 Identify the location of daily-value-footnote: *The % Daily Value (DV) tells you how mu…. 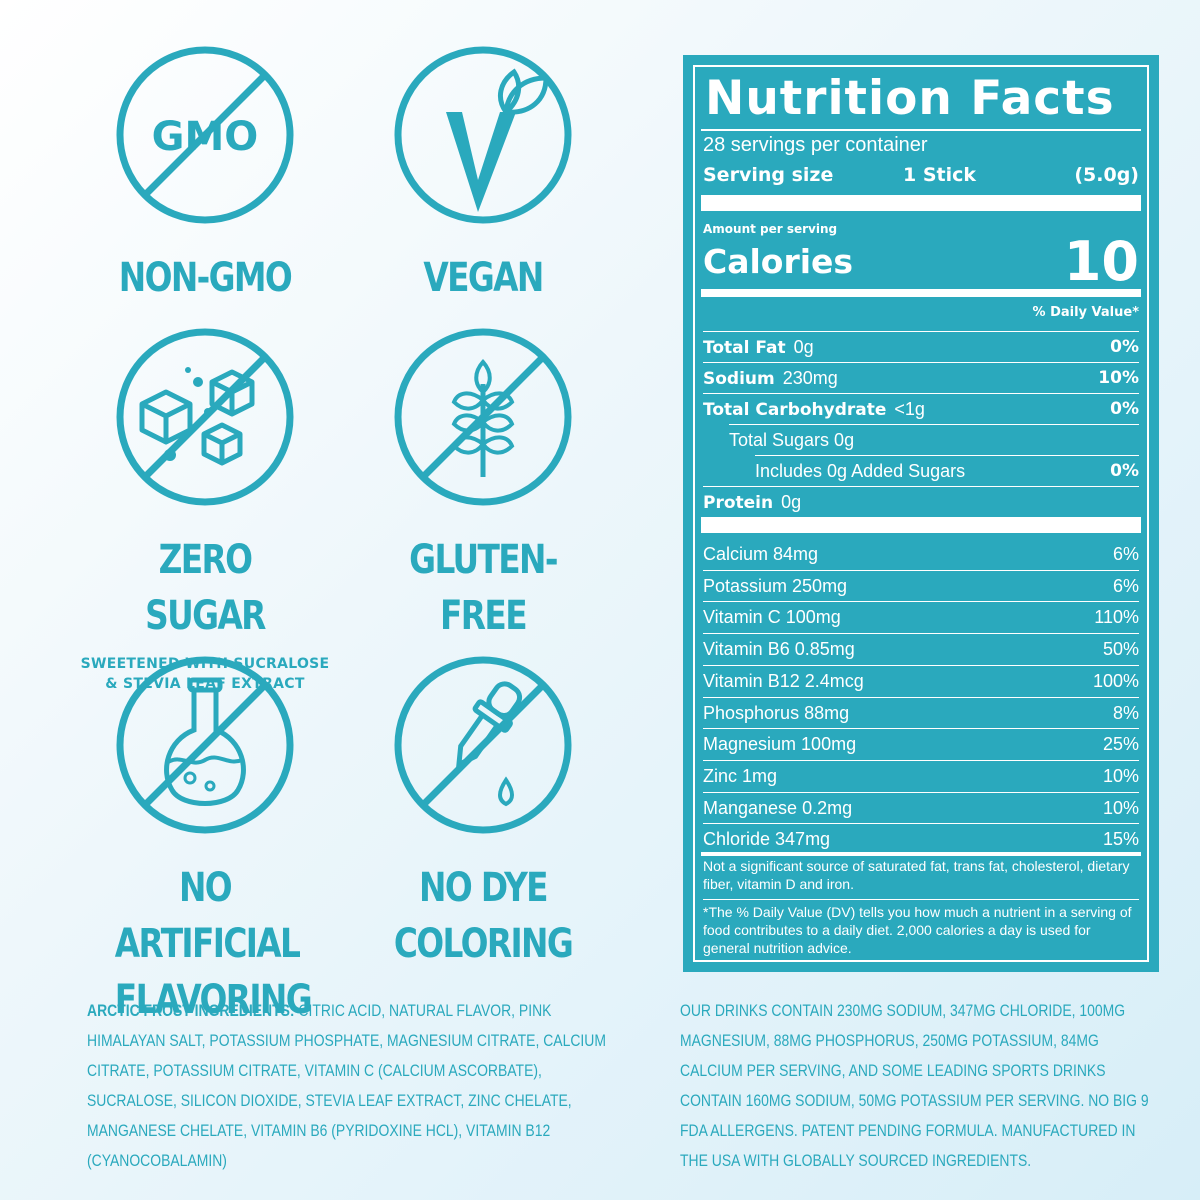
(917, 930).